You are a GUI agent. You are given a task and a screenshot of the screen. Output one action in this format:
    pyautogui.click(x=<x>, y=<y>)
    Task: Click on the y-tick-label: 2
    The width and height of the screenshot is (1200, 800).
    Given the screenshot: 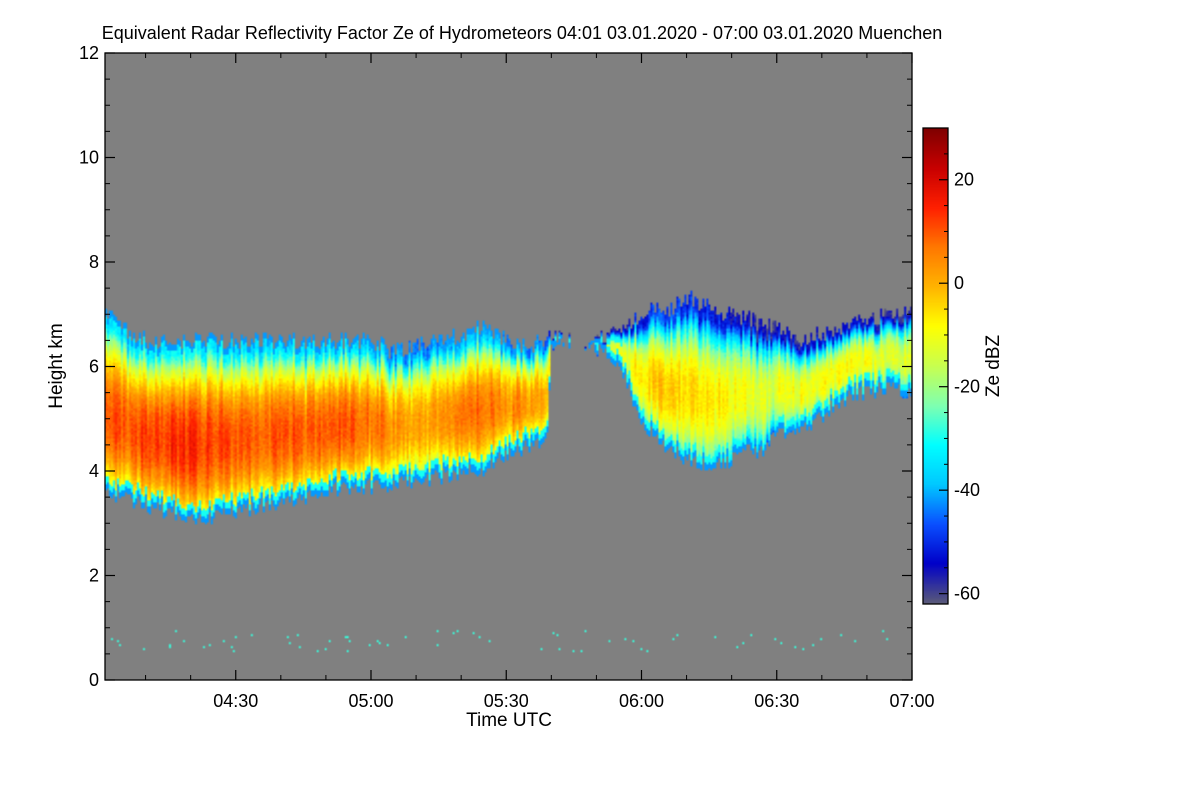 What is the action you would take?
    pyautogui.click(x=94, y=576)
    